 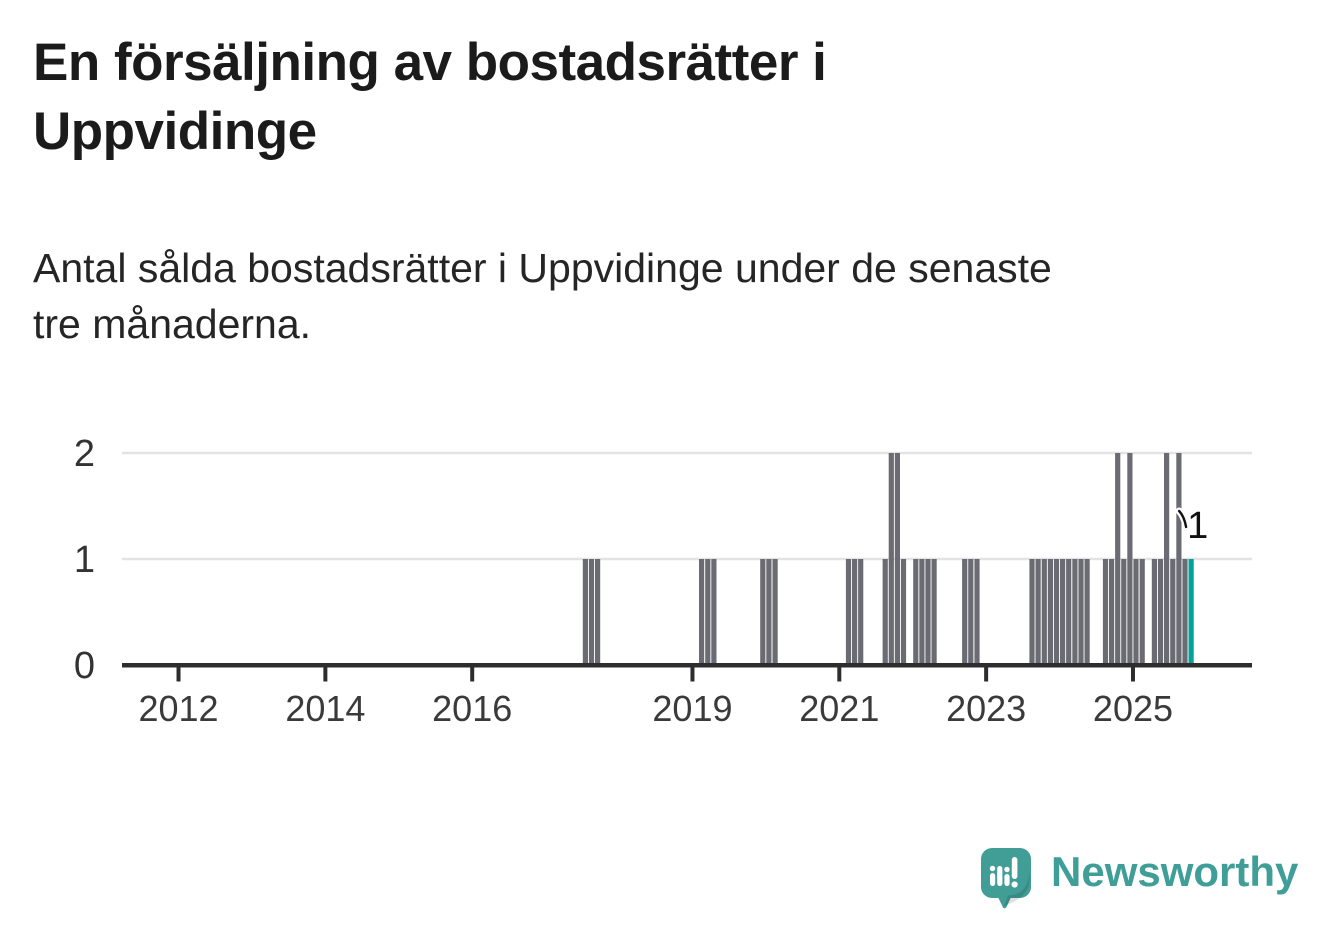 I want to click on x-tick-label-2012: 2012, so click(x=178, y=708).